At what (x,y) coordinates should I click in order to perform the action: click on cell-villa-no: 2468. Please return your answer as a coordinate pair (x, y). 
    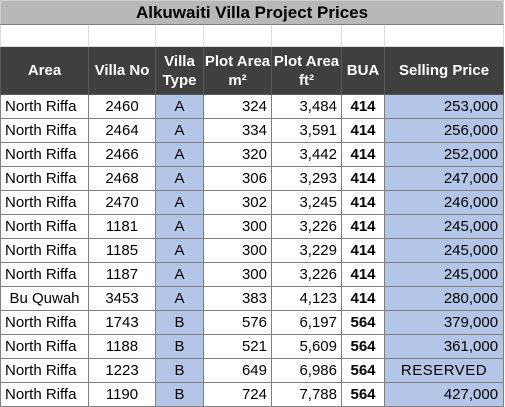
    Looking at the image, I should click on (122, 178).